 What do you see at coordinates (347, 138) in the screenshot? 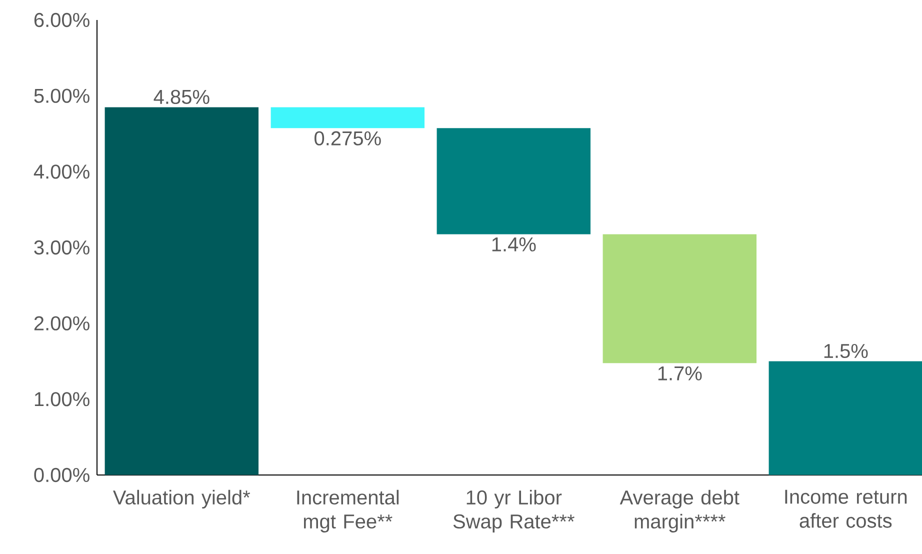
I see `data-label: 0.275%` at bounding box center [347, 138].